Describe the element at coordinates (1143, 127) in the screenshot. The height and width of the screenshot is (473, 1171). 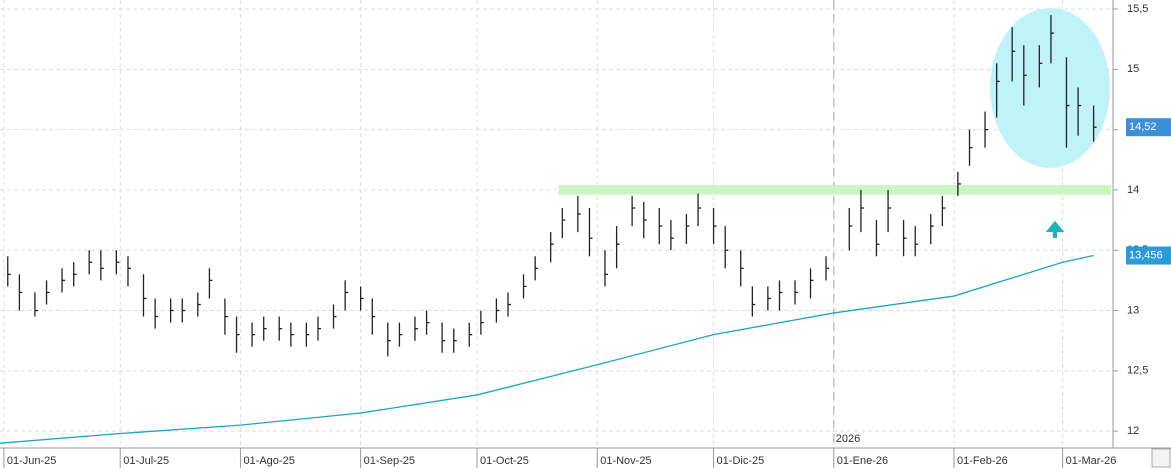
I see `value-box-label: 14,52` at that location.